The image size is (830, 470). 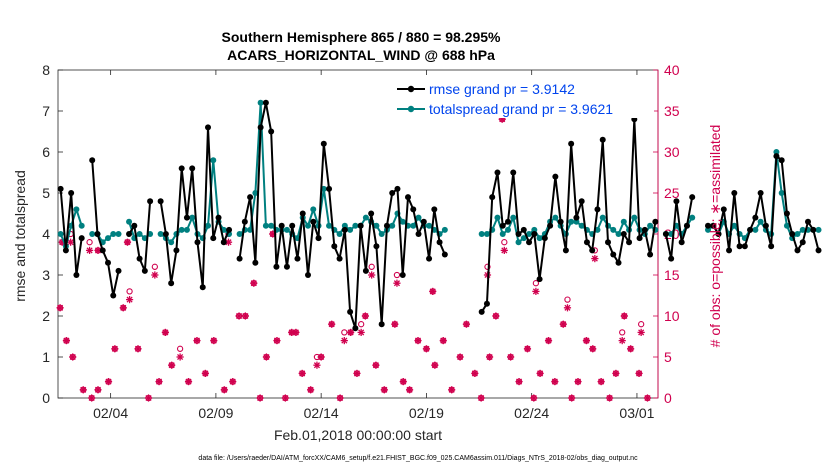 I want to click on x-tick-label: 03/01, so click(x=636, y=413).